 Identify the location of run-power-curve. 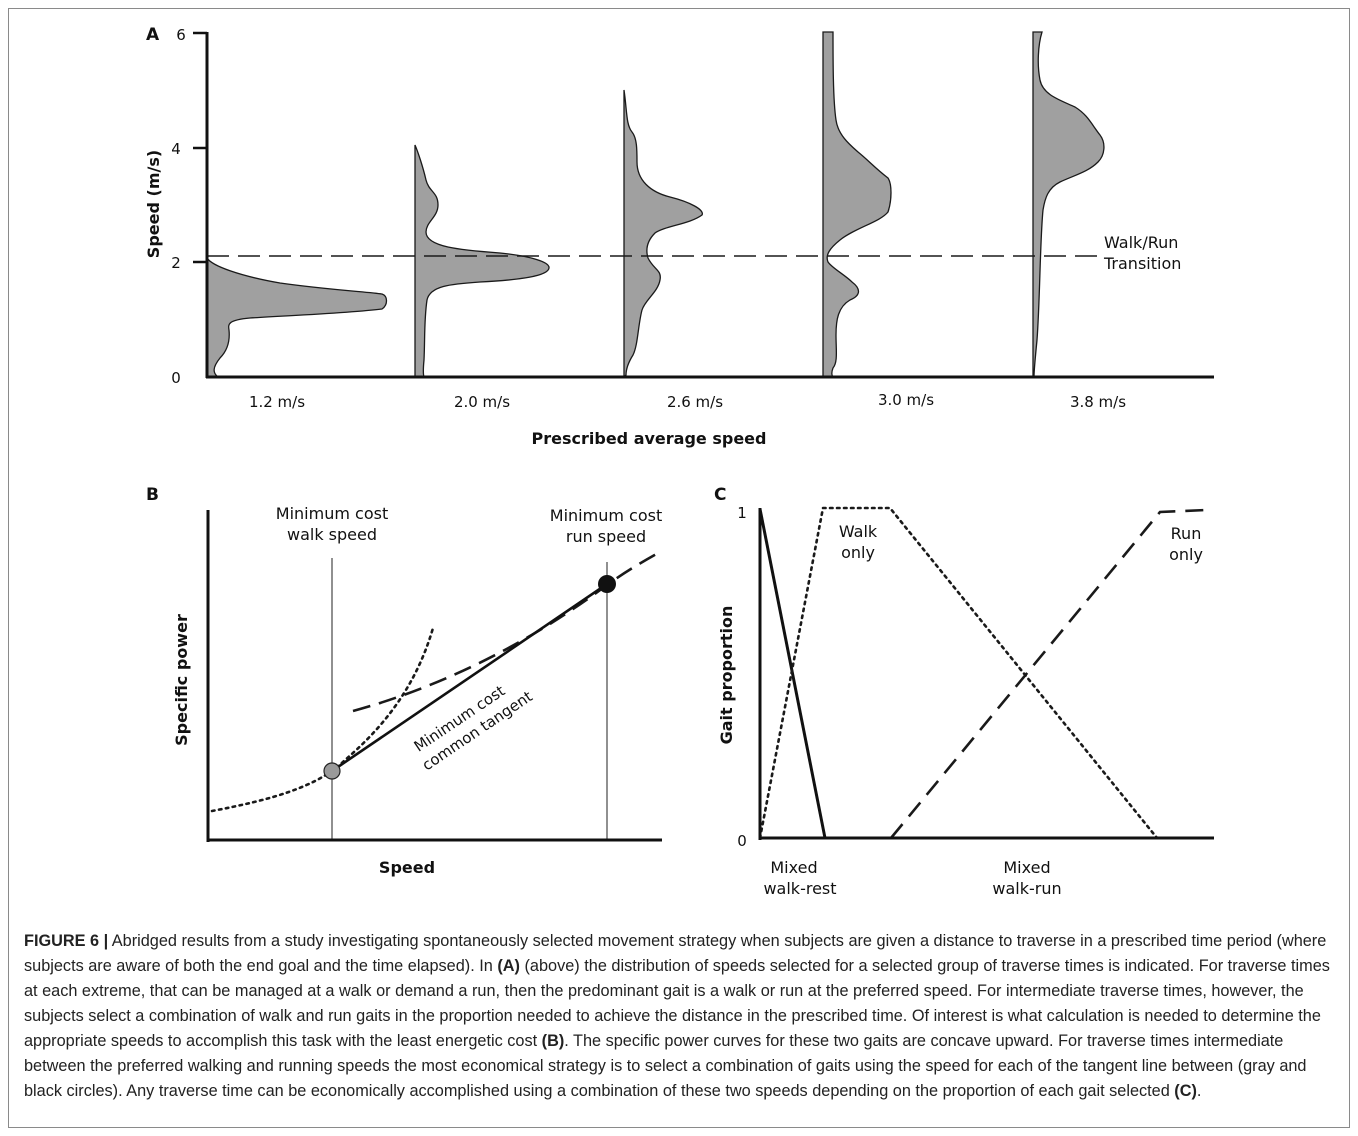
(506, 631).